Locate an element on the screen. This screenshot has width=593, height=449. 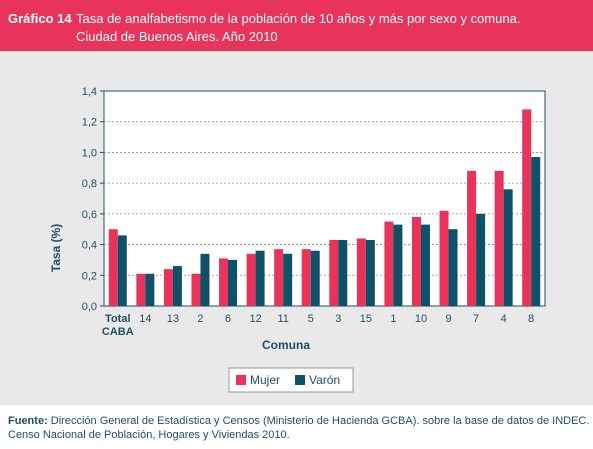
source-label: Fuente: is located at coordinates (28, 421).